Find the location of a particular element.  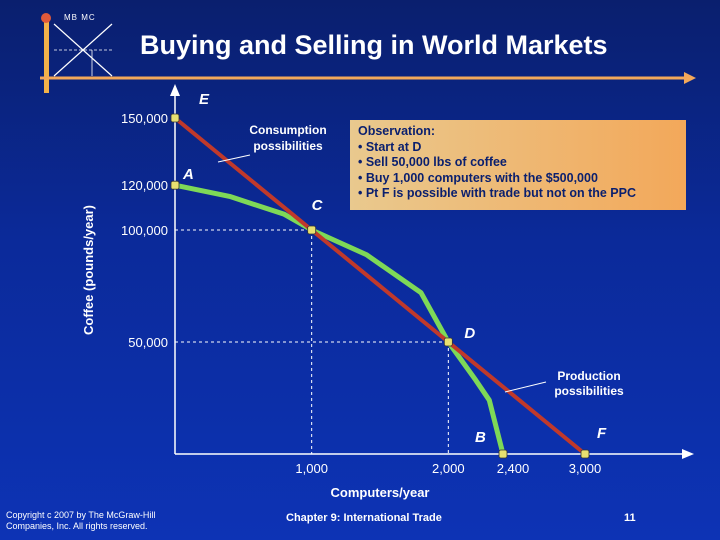

production-possibilities-annotation-line2: possibilities is located at coordinates (589, 391).